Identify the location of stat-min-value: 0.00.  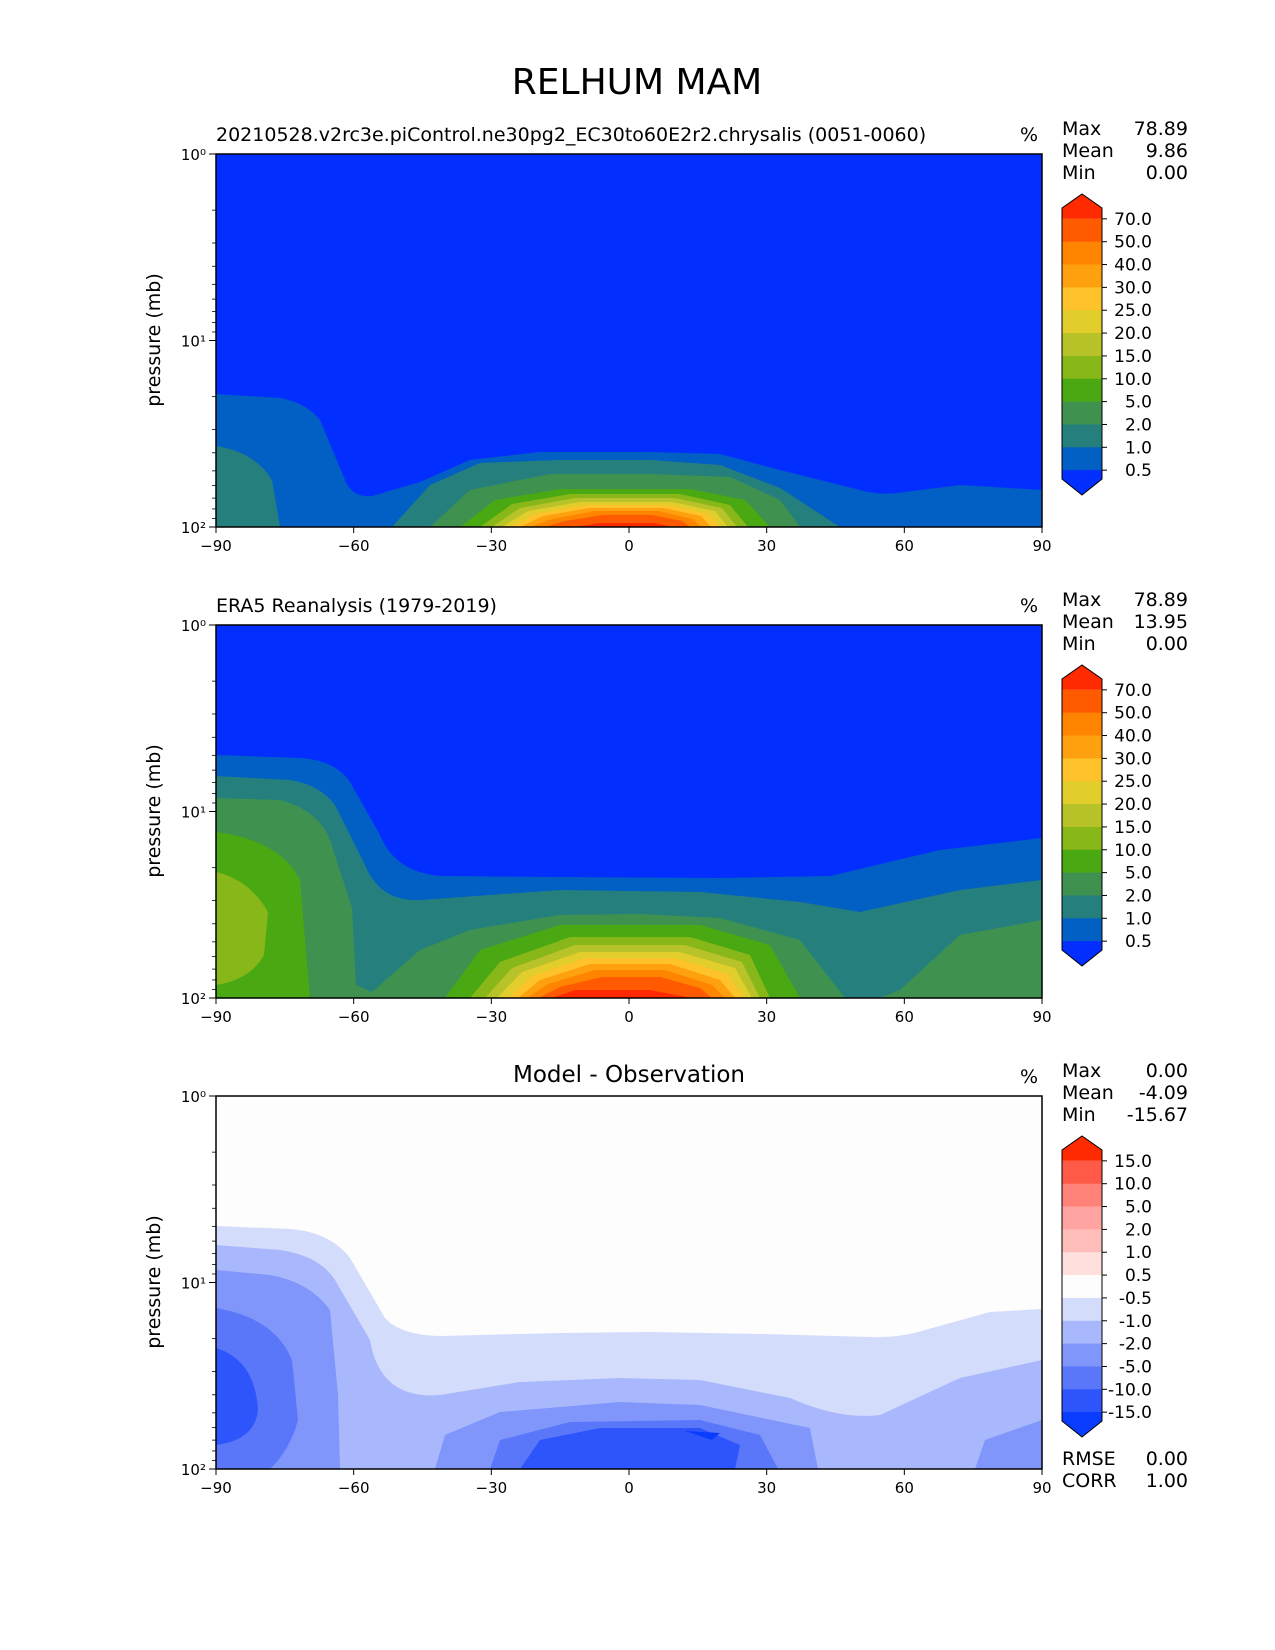
(1167, 644).